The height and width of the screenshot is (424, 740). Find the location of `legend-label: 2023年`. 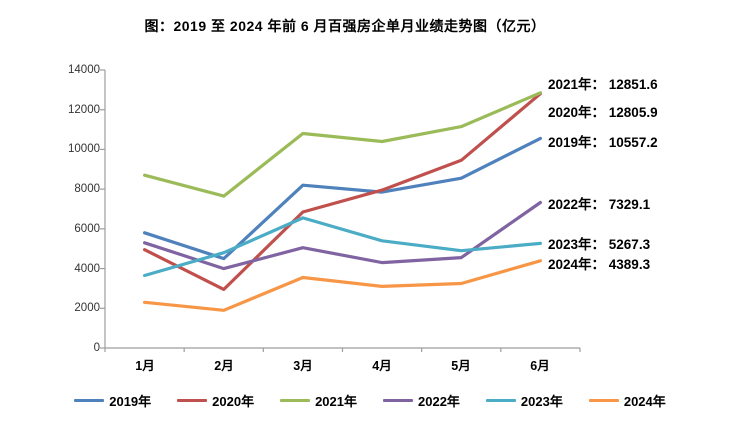

legend-label: 2023年 is located at coordinates (541, 401).